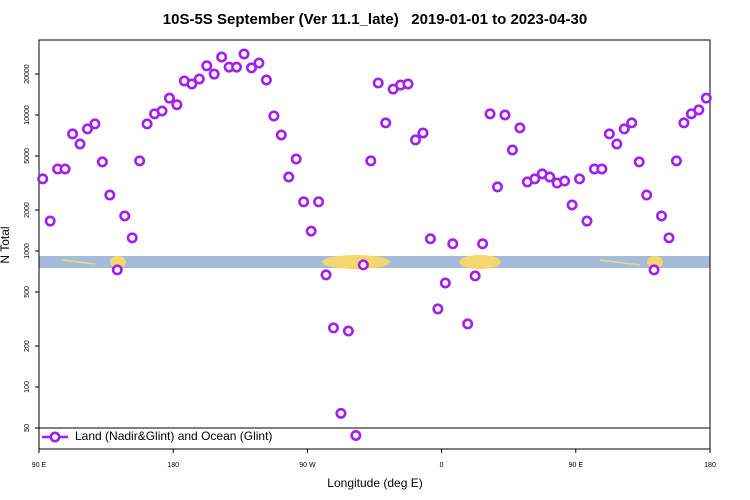 The width and height of the screenshot is (750, 500). I want to click on legend-marker, so click(55, 437).